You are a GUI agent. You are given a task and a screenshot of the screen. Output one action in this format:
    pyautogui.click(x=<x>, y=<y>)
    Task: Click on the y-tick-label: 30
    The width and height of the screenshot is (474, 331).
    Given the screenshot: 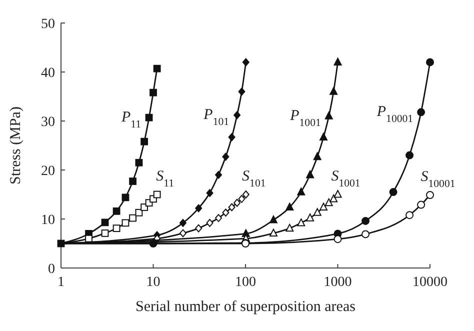 What is the action you would take?
    pyautogui.click(x=48, y=122)
    